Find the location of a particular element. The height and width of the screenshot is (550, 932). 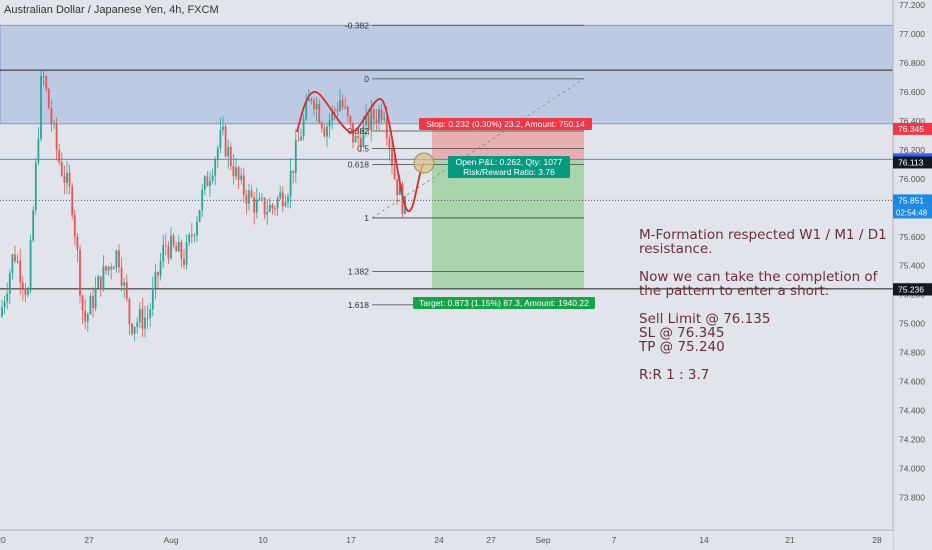

y-tick-9: 75.400 is located at coordinates (912, 266).